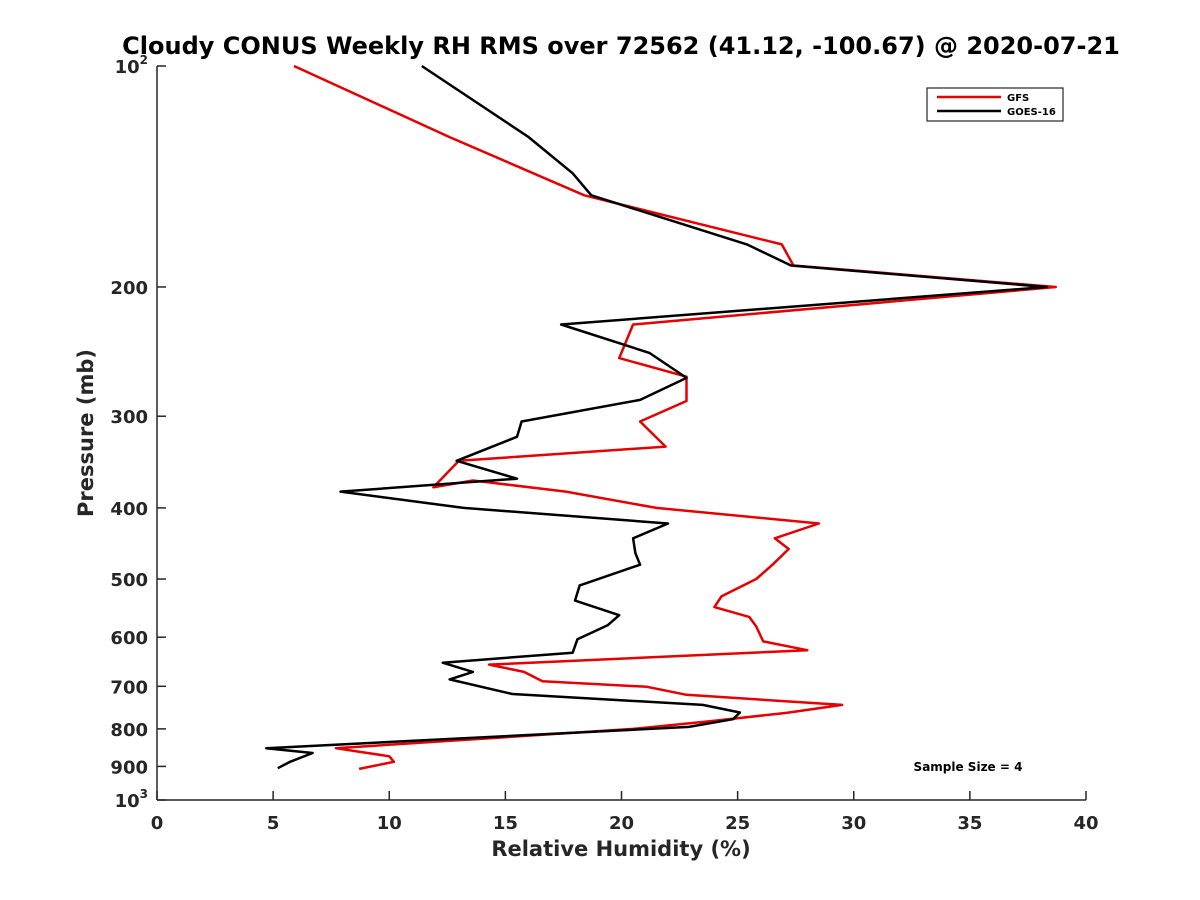 The width and height of the screenshot is (1200, 900). What do you see at coordinates (129, 509) in the screenshot?
I see `y-tick-label: 400` at bounding box center [129, 509].